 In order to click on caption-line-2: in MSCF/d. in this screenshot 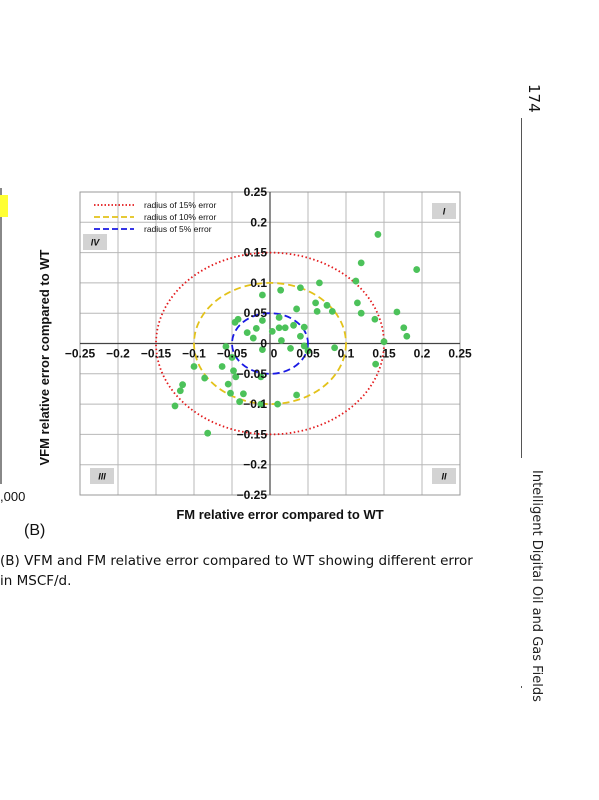, I will do `click(36, 581)`.